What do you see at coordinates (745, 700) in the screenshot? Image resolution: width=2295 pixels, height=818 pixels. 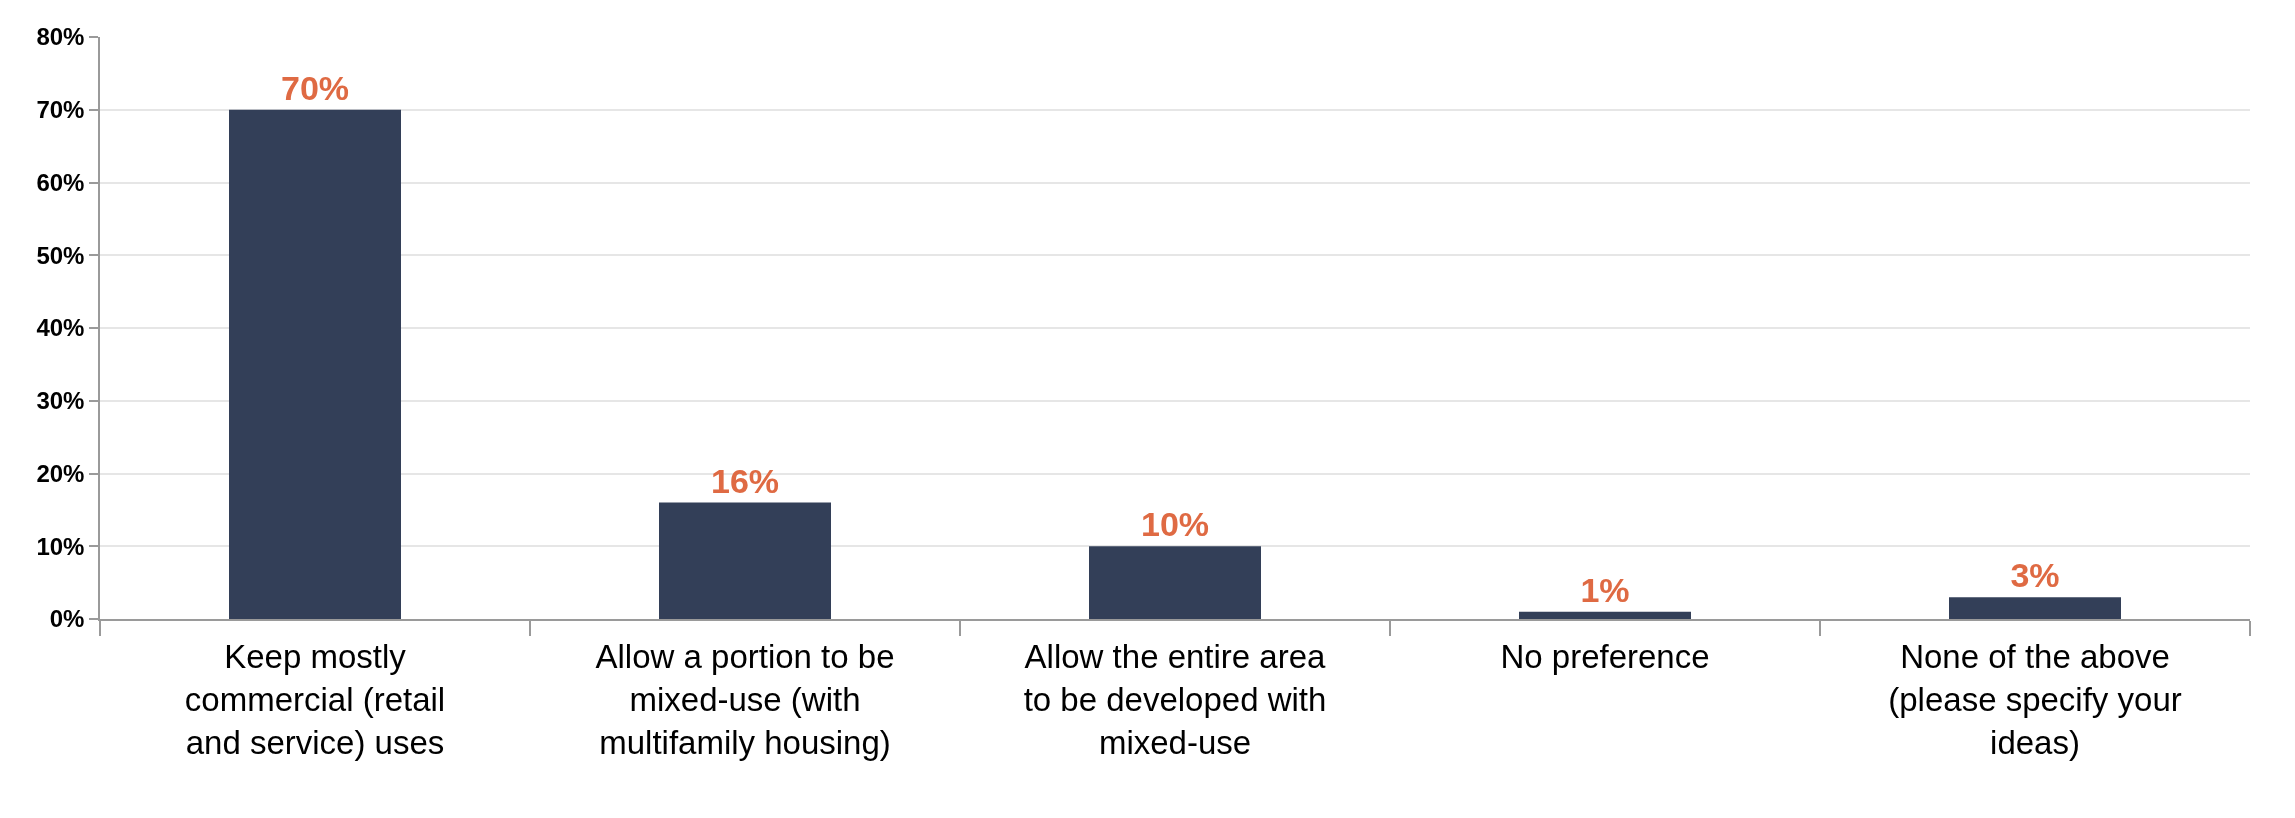 I see `x-tick-label: Allow a portion to be mixed-use (with multifamily housing)` at bounding box center [745, 700].